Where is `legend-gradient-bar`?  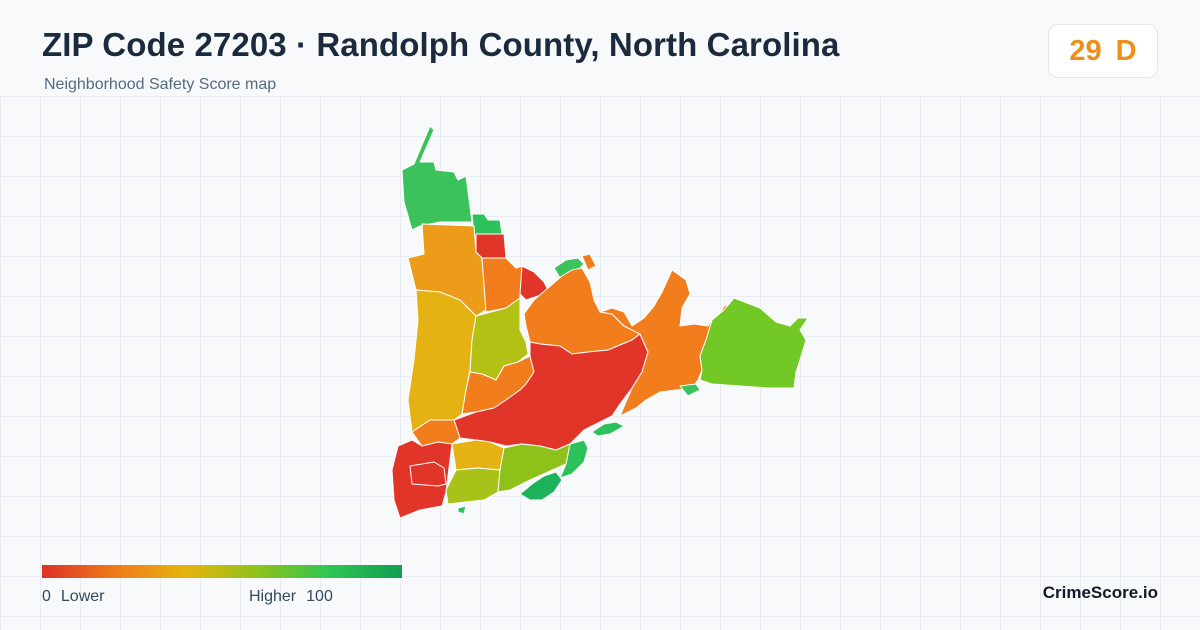 legend-gradient-bar is located at coordinates (222, 571).